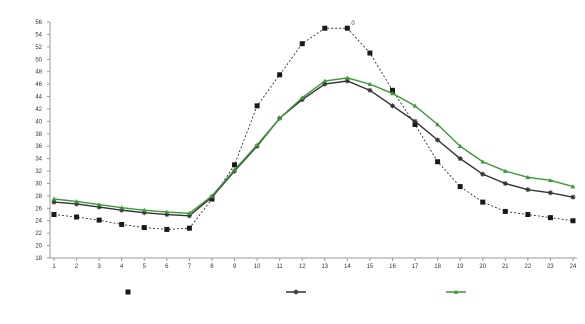  What do you see at coordinates (235, 267) in the screenshot?
I see `x-tick-label-8: 9` at bounding box center [235, 267].